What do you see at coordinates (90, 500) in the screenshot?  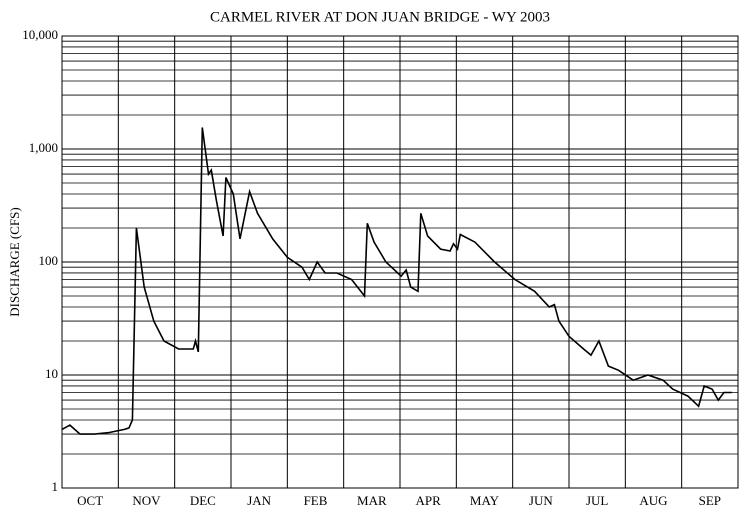 I see `x-tick-label: OCT` at bounding box center [90, 500].